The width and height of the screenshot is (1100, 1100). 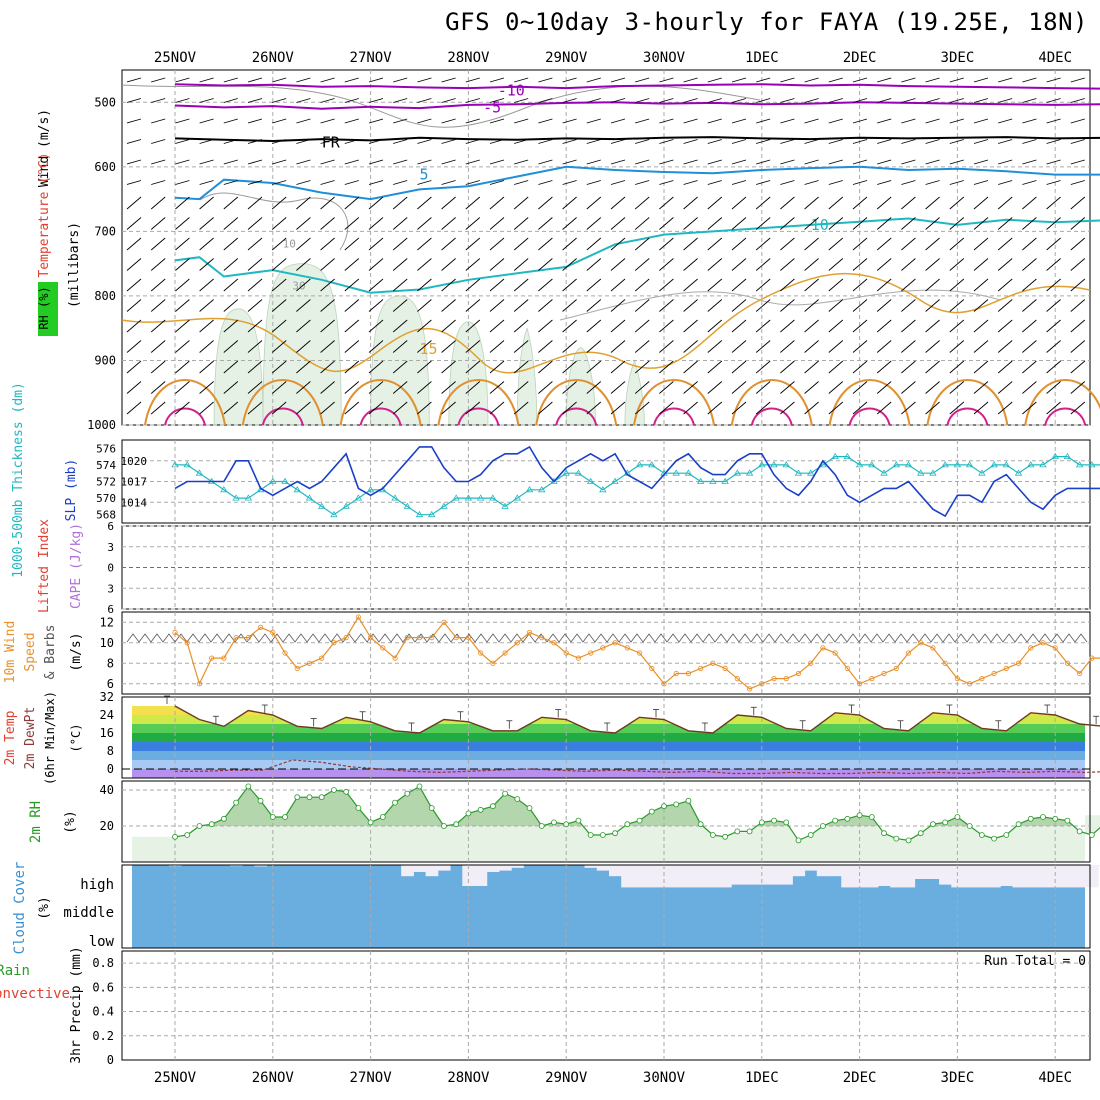 What do you see at coordinates (527, 376) in the screenshot?
I see `rh-shade` at bounding box center [527, 376].